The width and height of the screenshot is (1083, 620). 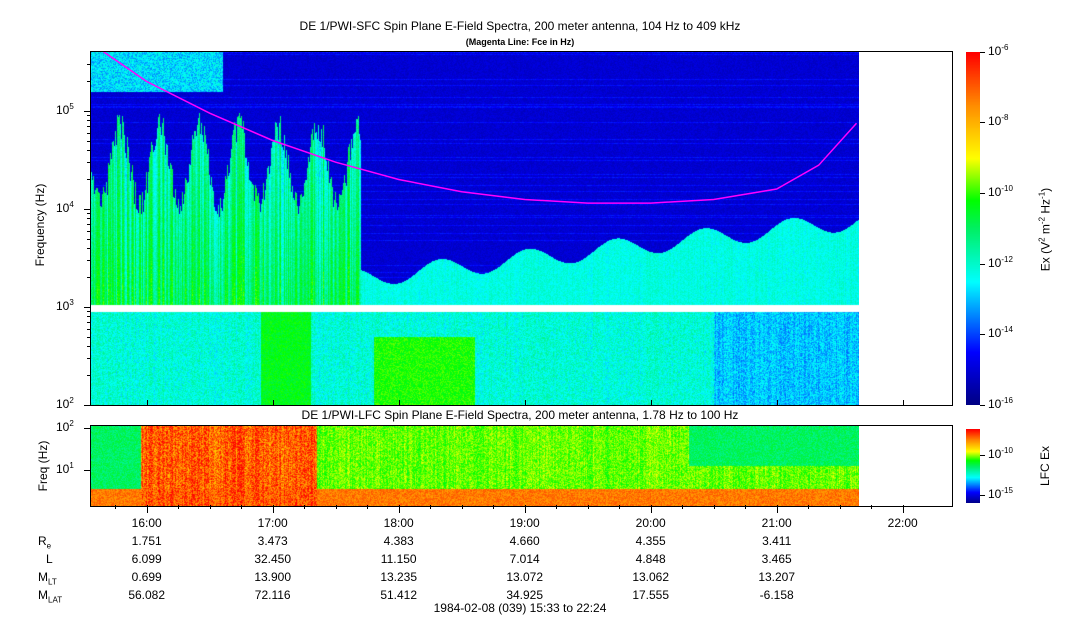 What do you see at coordinates (1000, 403) in the screenshot?
I see `colorbar-tick-label: 10⁻¹⁶` at bounding box center [1000, 403].